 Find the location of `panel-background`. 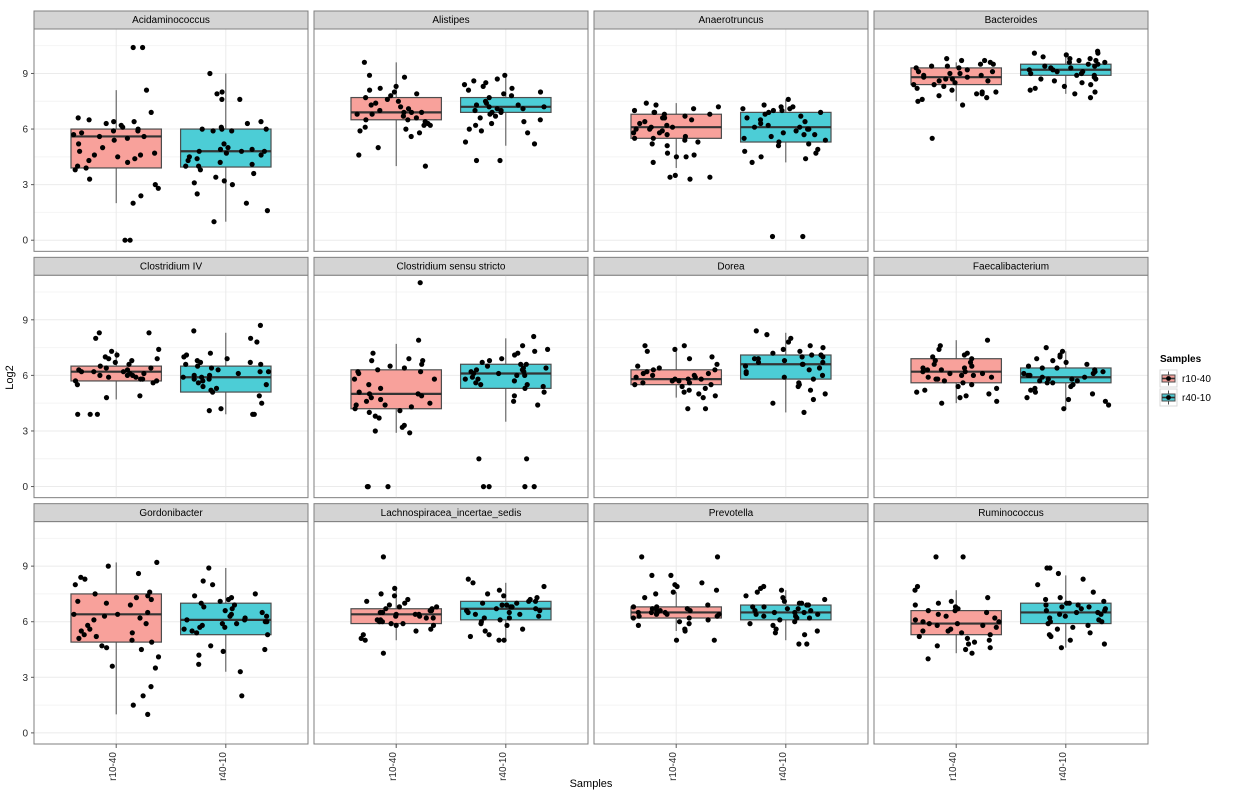

panel-background is located at coordinates (451, 633).